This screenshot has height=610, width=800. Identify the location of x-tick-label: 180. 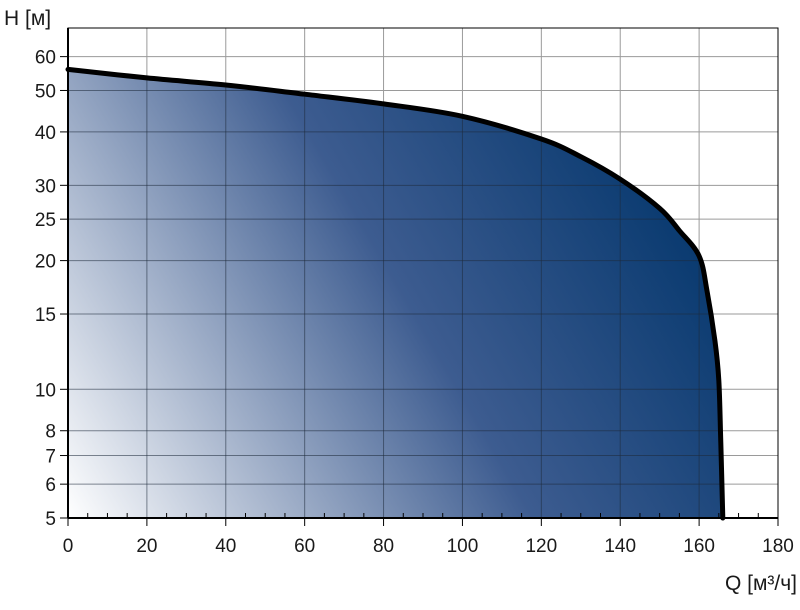
(778, 546).